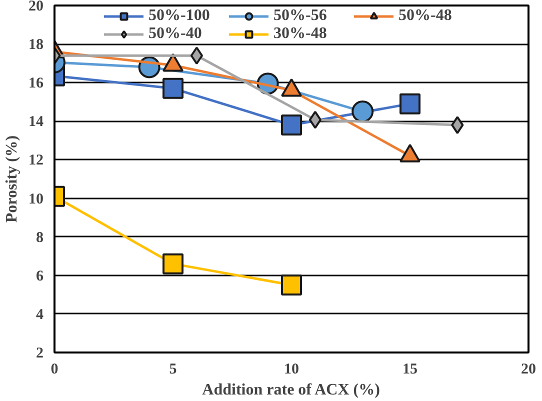  I want to click on x-tick-label: 15, so click(410, 370).